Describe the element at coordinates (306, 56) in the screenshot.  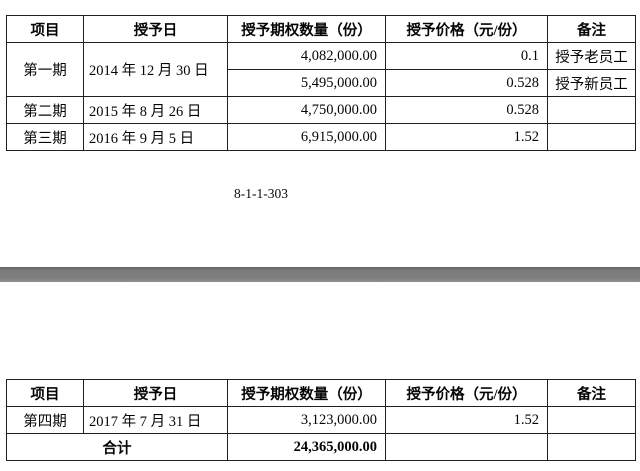
I see `cell-quantity: 4,082,000.00` at that location.